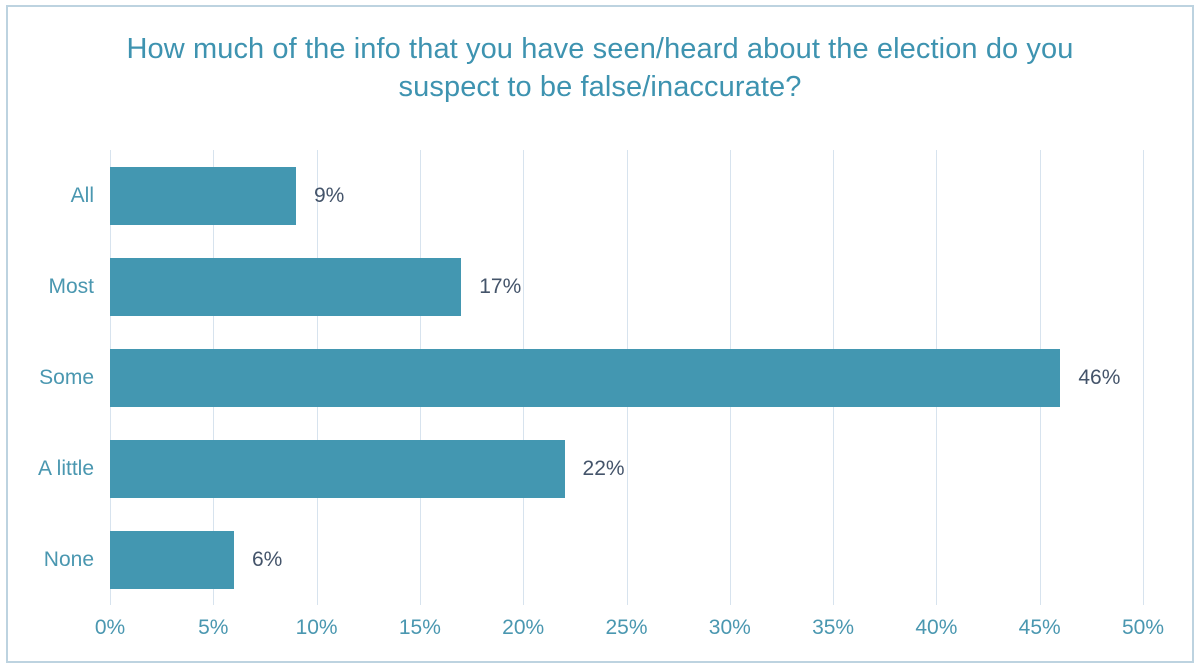  I want to click on data-label: 9%, so click(329, 195).